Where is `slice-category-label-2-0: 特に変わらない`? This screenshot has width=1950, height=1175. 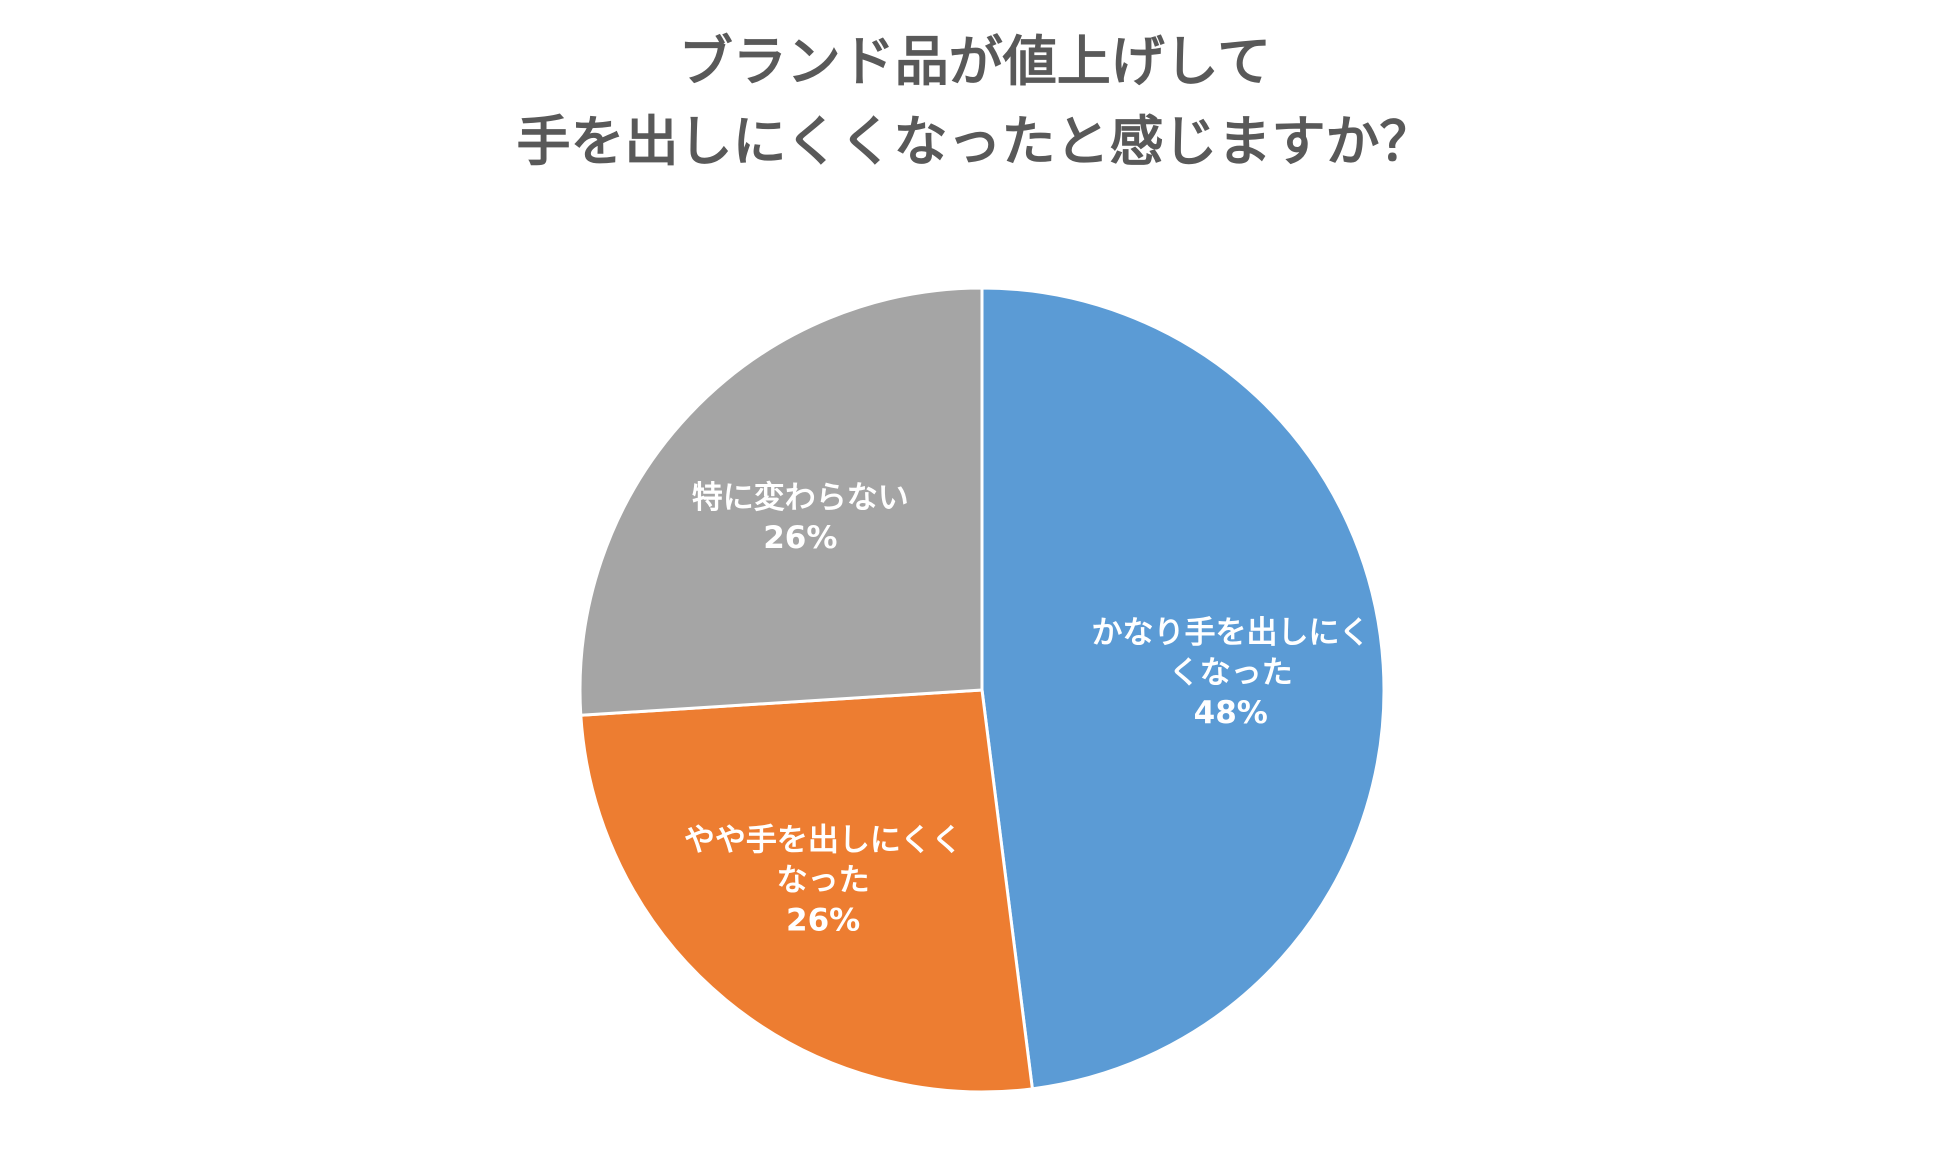 slice-category-label-2-0: 特に変わらない is located at coordinates (800, 498).